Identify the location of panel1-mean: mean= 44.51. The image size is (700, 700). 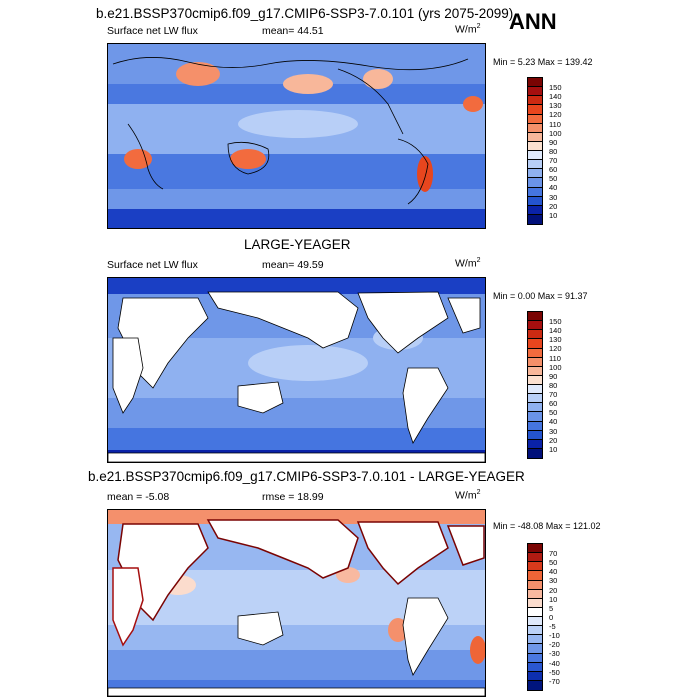
(293, 31).